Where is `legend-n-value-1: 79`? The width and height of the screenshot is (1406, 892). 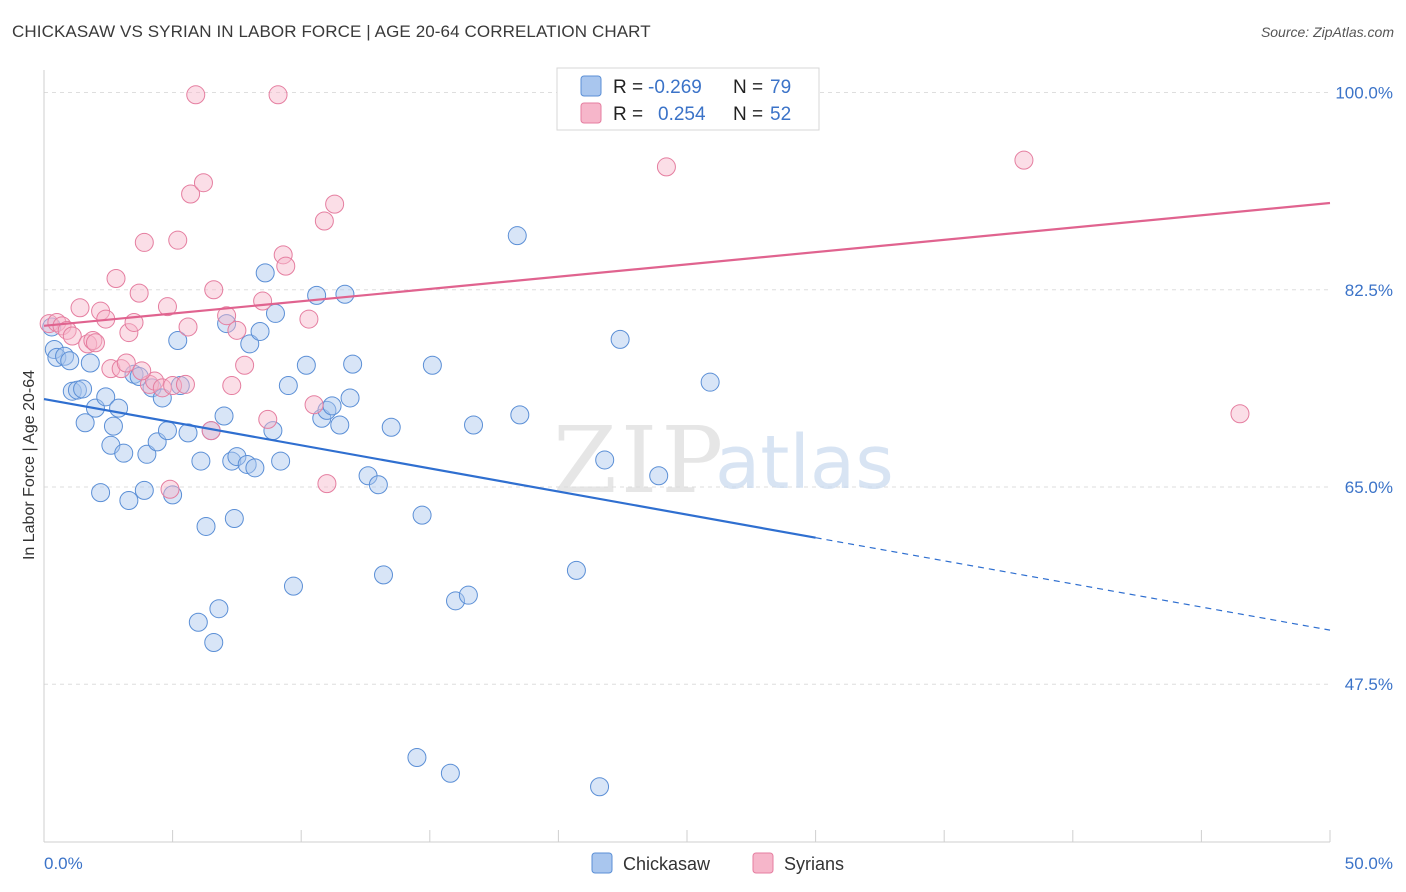
legend-n-value-1: 79 is located at coordinates (780, 87).